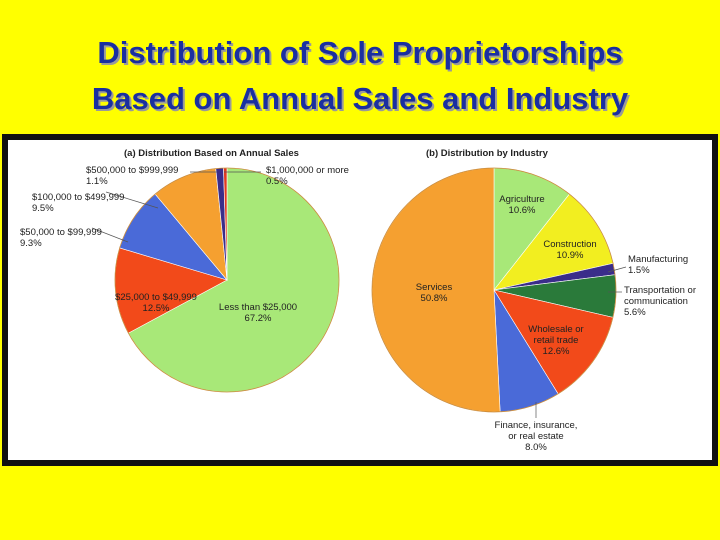 The width and height of the screenshot is (720, 540). Describe the element at coordinates (132, 176) in the screenshot. I see `slice-label-500-000-to-999-999: $500,000 to $999,999 1.1%` at that location.